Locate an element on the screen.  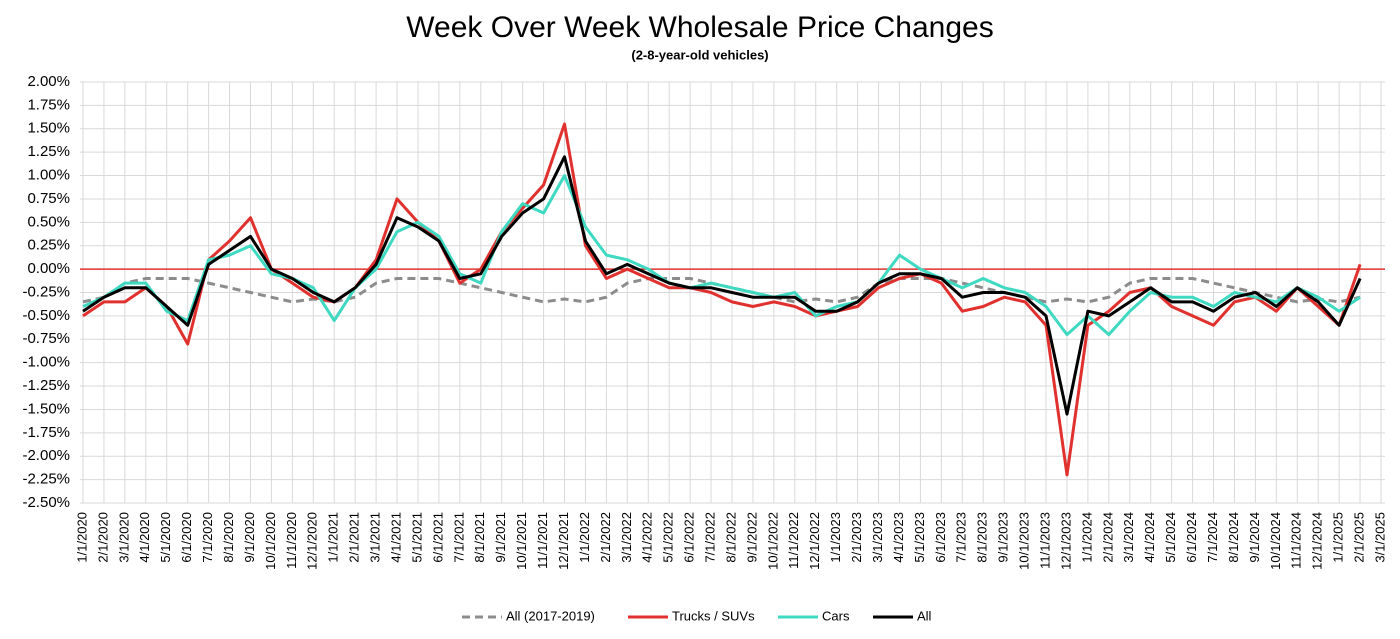
x-tick-label: 5/1/2020 is located at coordinates (165, 537).